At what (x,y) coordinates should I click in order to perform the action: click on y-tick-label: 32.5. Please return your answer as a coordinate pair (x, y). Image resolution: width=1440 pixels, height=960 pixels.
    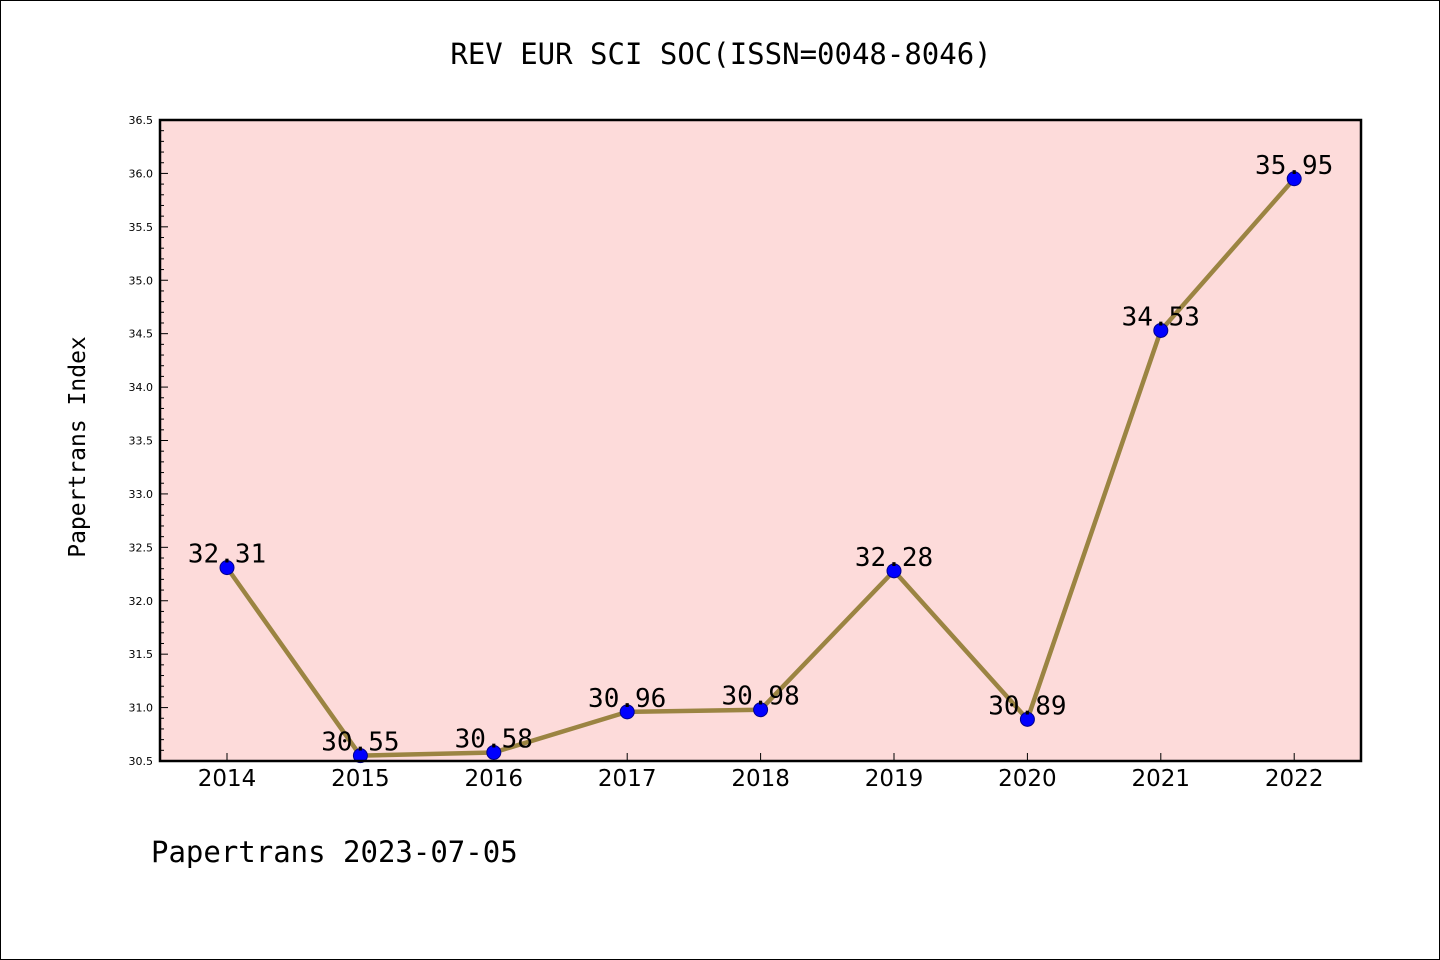
    Looking at the image, I should click on (141, 547).